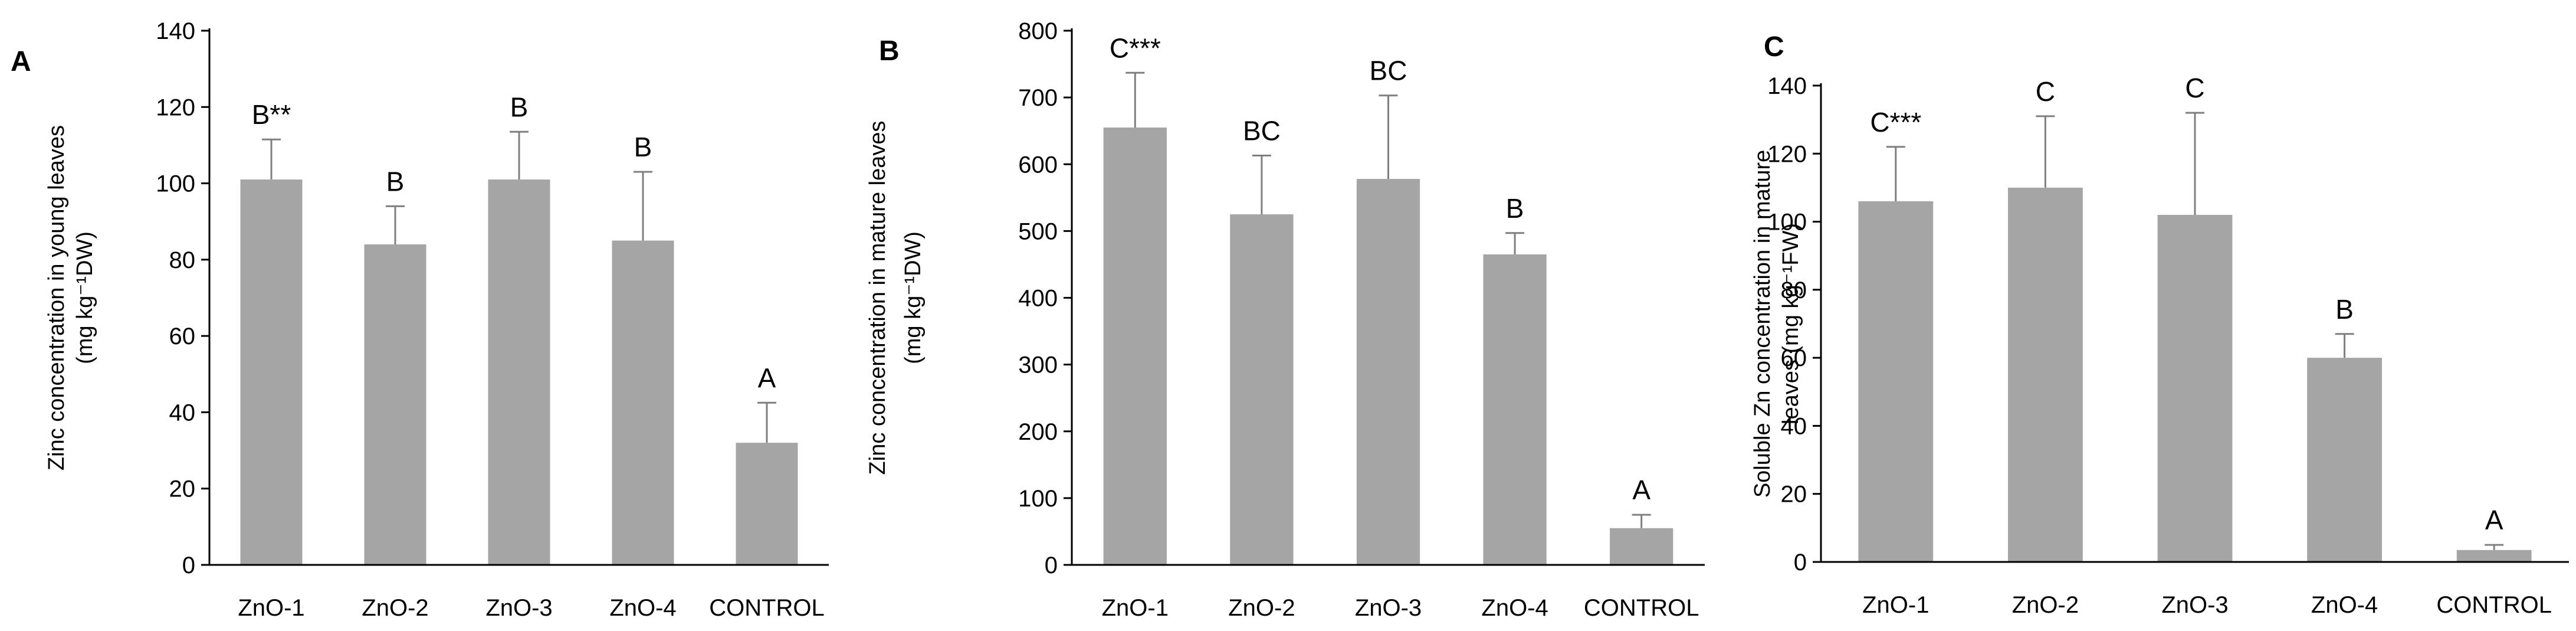 This screenshot has height=631, width=2576. Describe the element at coordinates (1038, 165) in the screenshot. I see `y-tick-label: 600` at that location.